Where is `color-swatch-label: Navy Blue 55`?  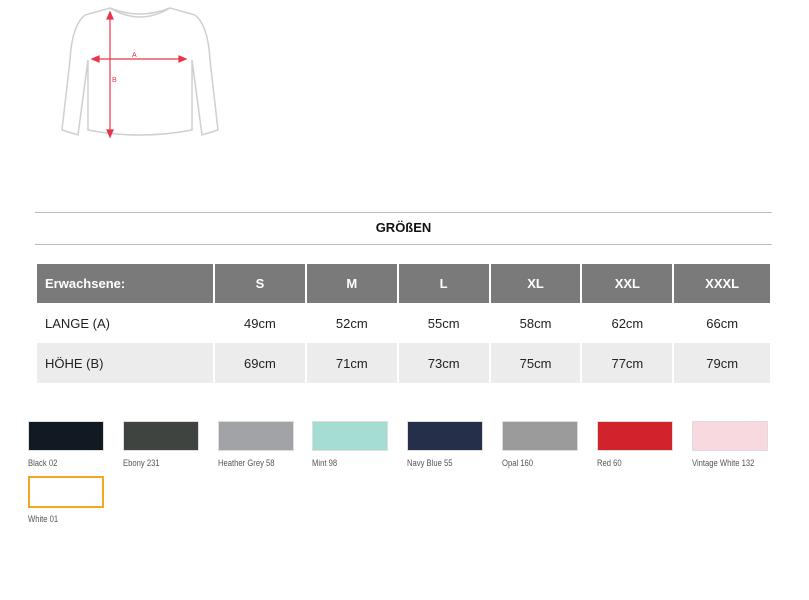 color-swatch-label: Navy Blue 55 is located at coordinates (430, 463).